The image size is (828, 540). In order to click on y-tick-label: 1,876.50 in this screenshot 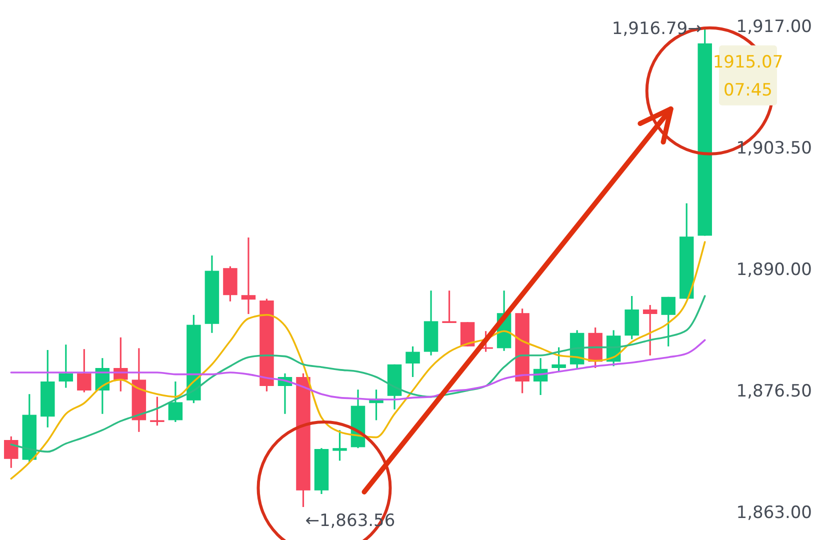, I will do `click(774, 392)`.